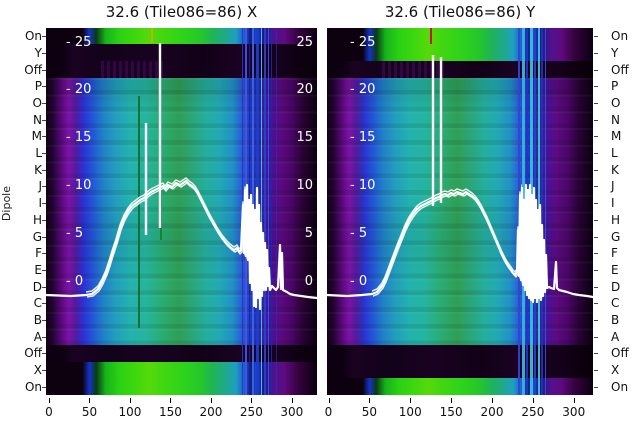  Describe the element at coordinates (308, 233) in the screenshot. I see `inner-scale-label-right: 5` at that location.